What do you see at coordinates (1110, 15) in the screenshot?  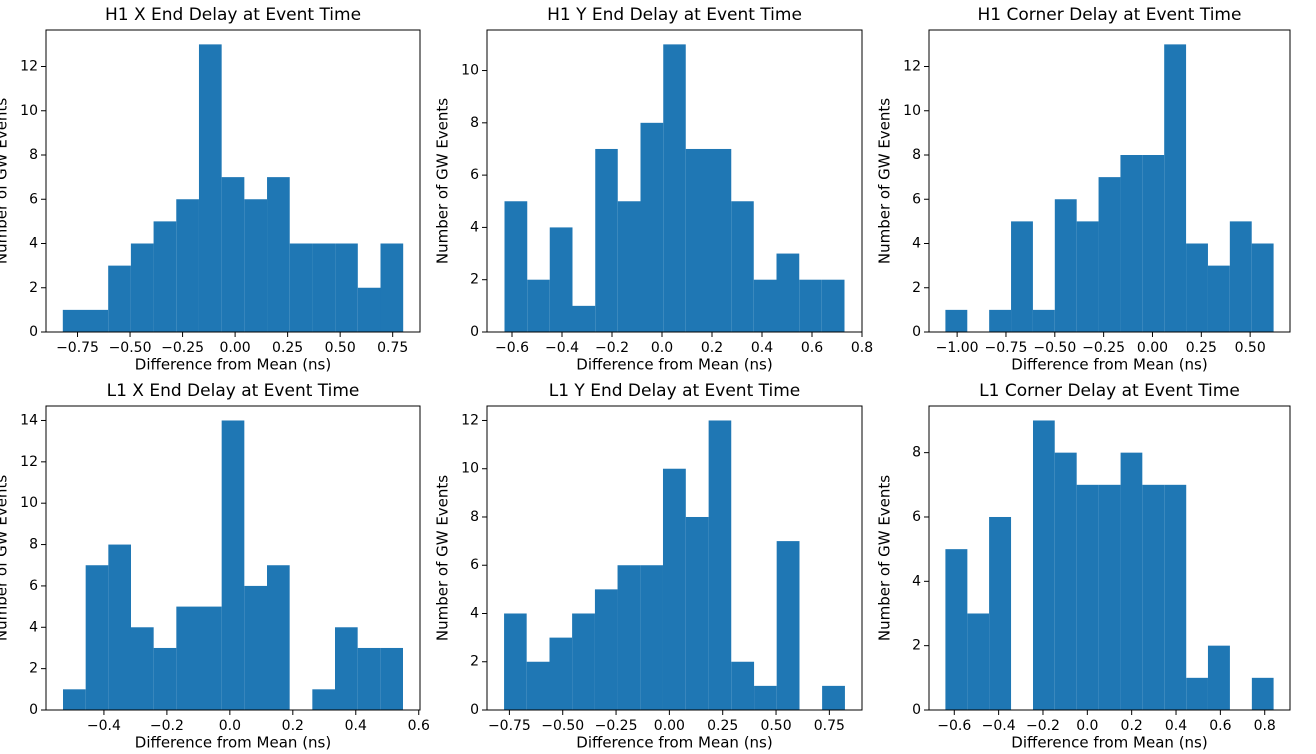 I see `chart-title: H1 Corner Delay at Event Time` at bounding box center [1110, 15].